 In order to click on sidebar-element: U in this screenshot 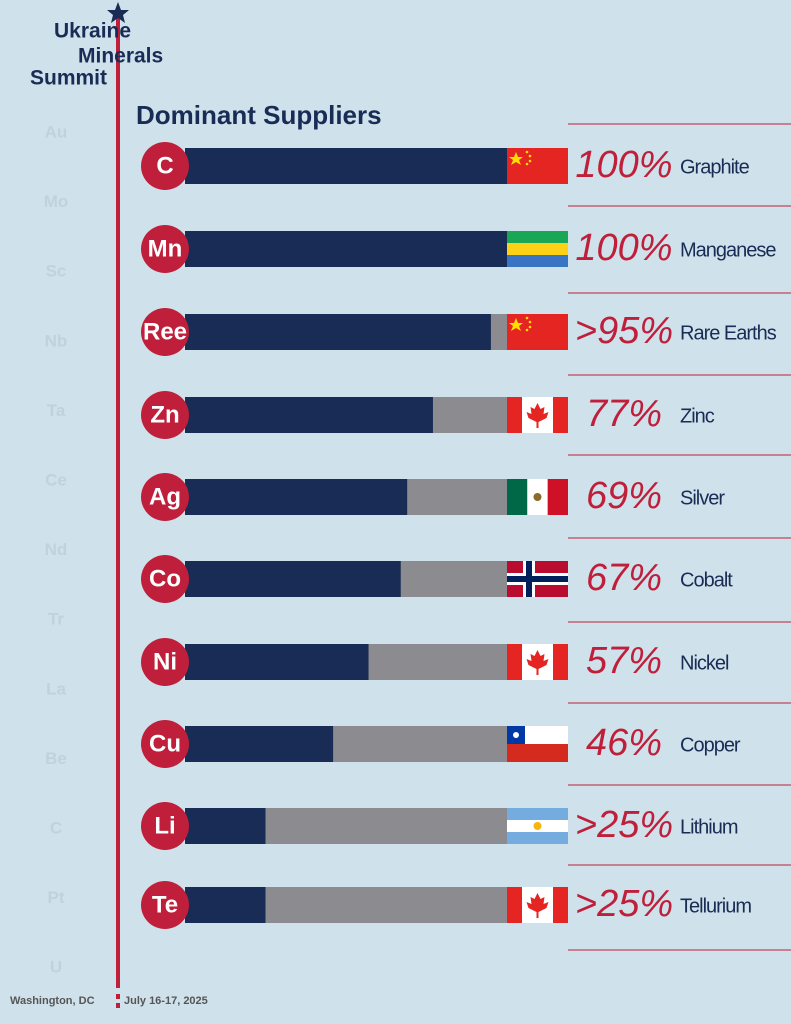, I will do `click(56, 967)`.